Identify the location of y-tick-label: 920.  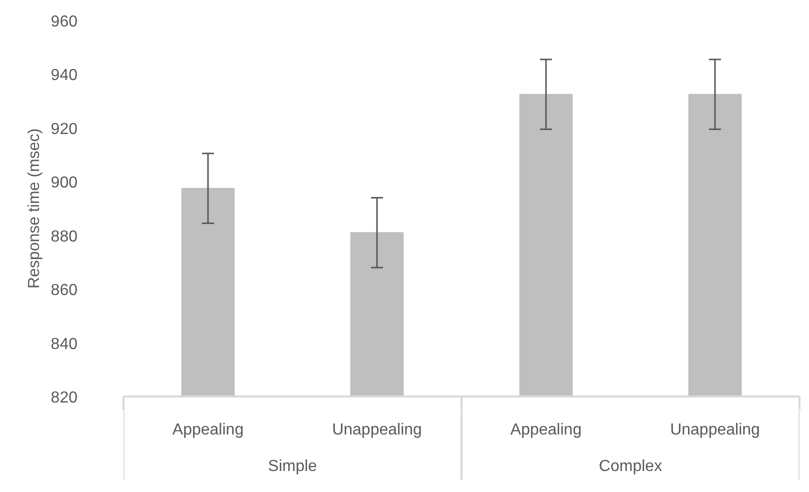
(64, 129).